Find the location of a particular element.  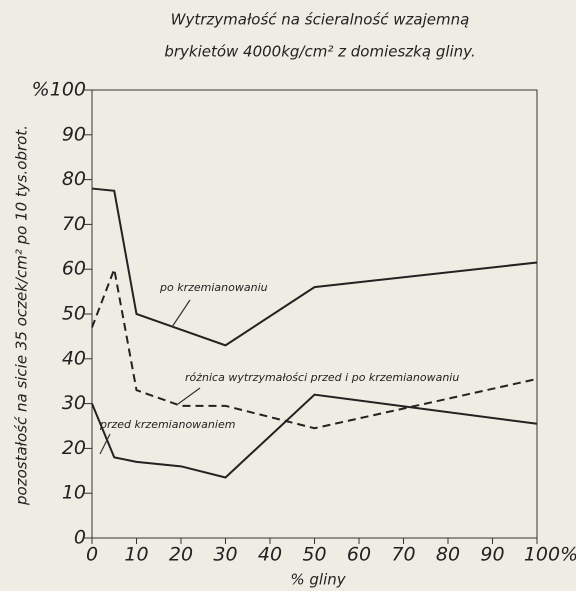

y-tick-label: 20 is located at coordinates (74, 448).